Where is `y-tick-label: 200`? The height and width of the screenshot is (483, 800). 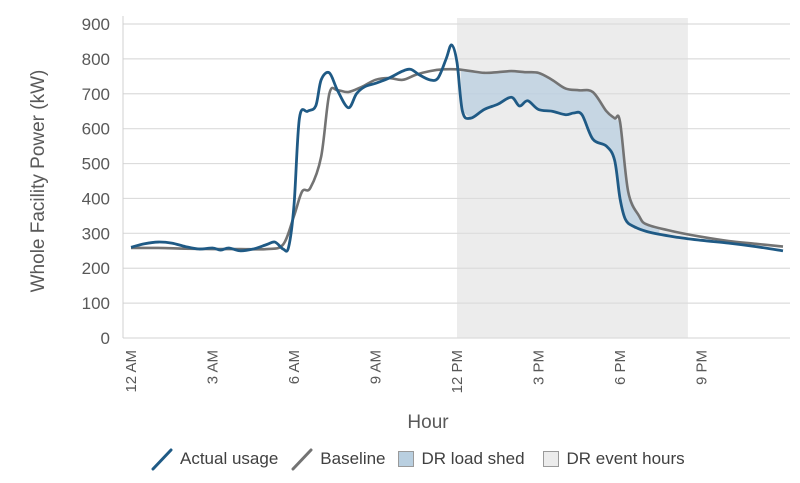 y-tick-label: 200 is located at coordinates (96, 268).